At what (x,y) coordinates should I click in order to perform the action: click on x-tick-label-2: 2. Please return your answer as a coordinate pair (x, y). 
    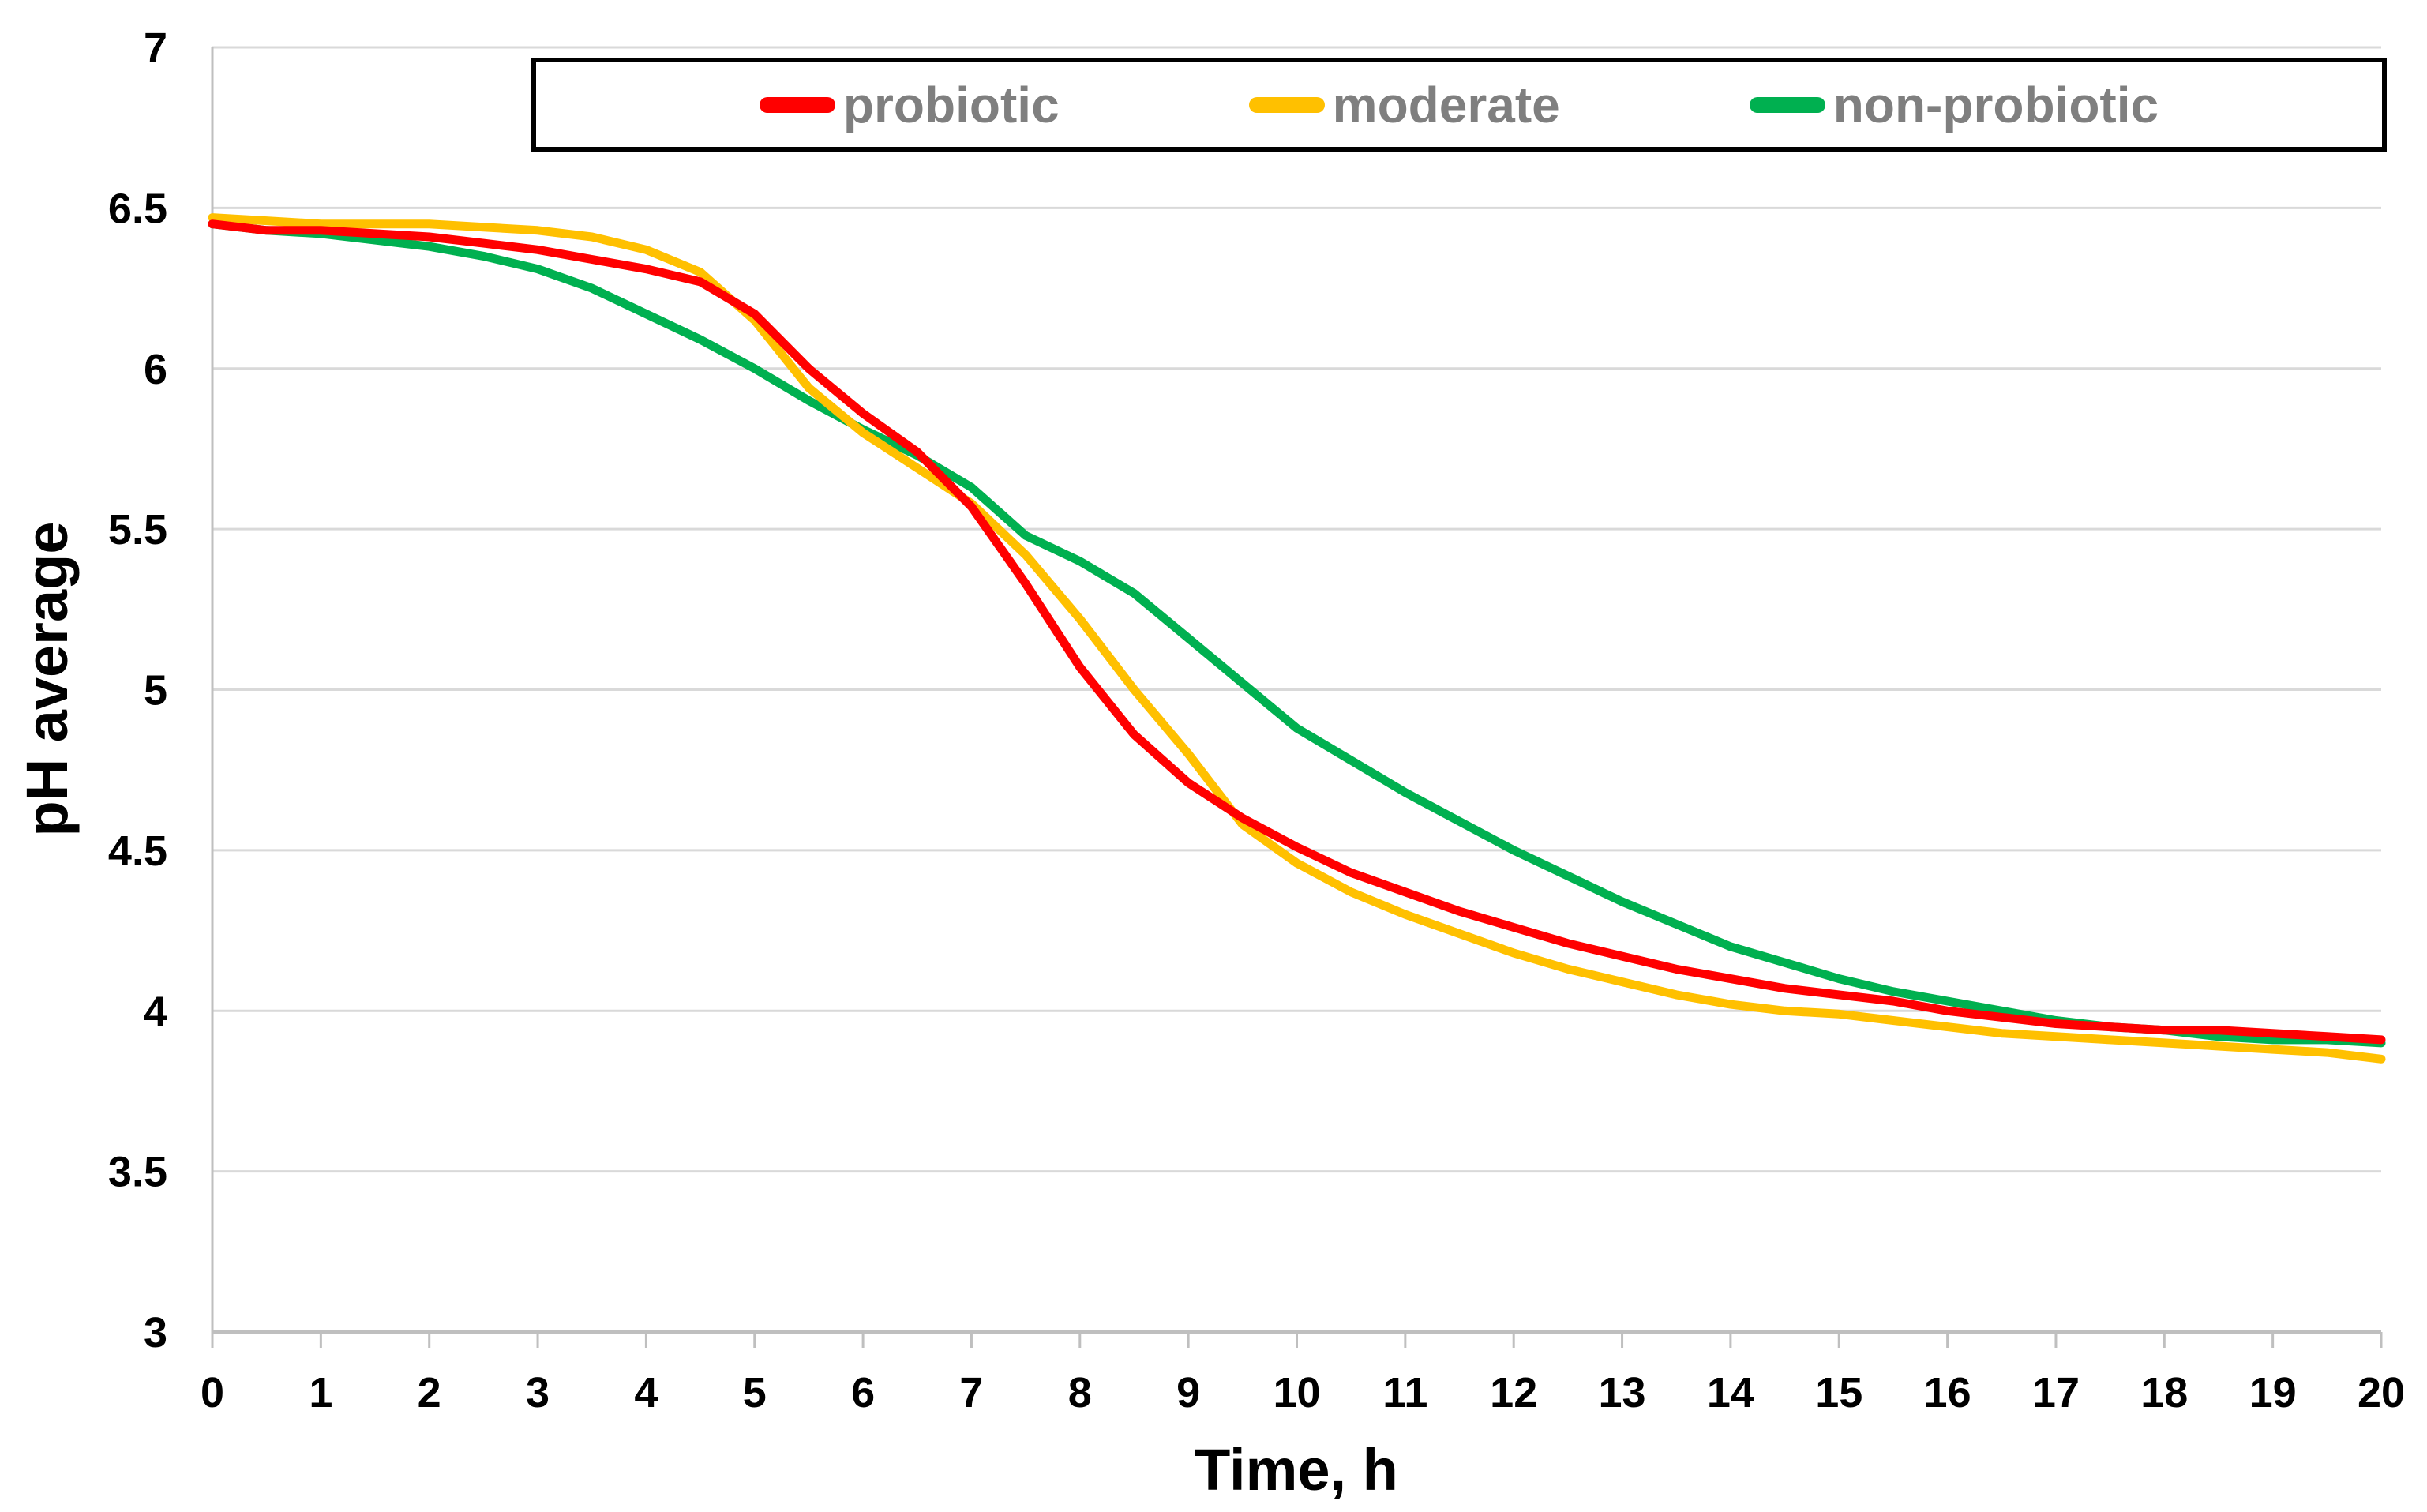
    Looking at the image, I should click on (429, 1392).